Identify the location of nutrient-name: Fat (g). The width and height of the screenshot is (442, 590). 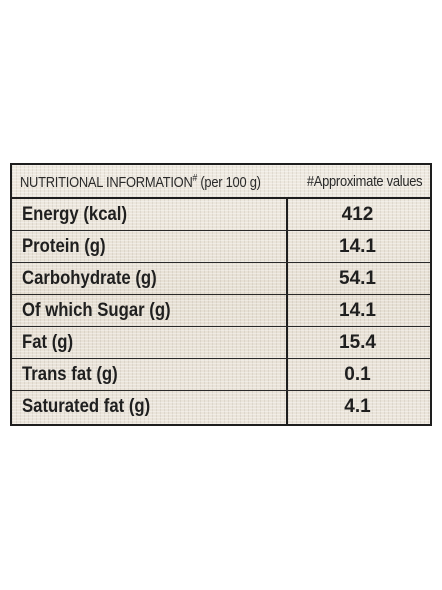
(48, 342).